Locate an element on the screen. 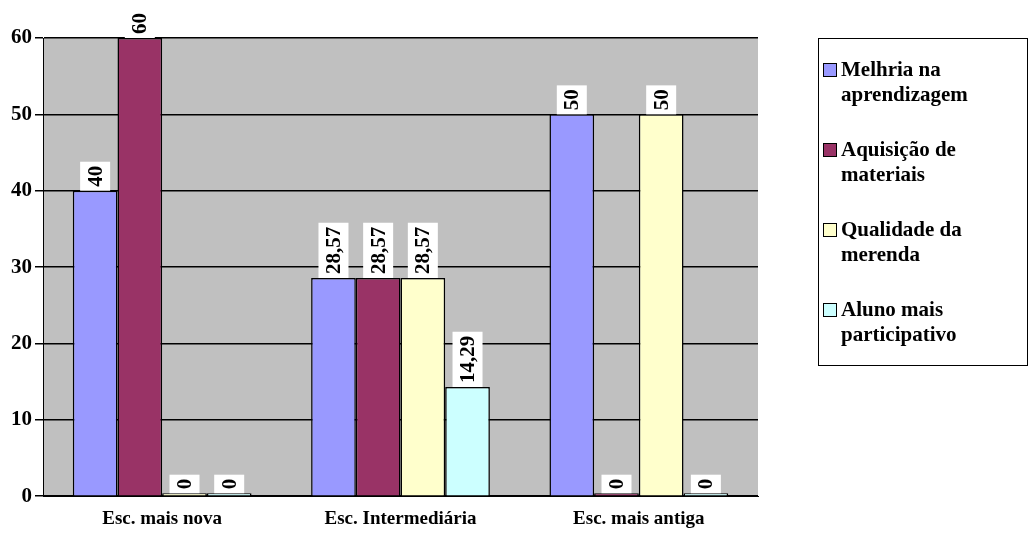  y-tick-label: 10 is located at coordinates (21, 418).